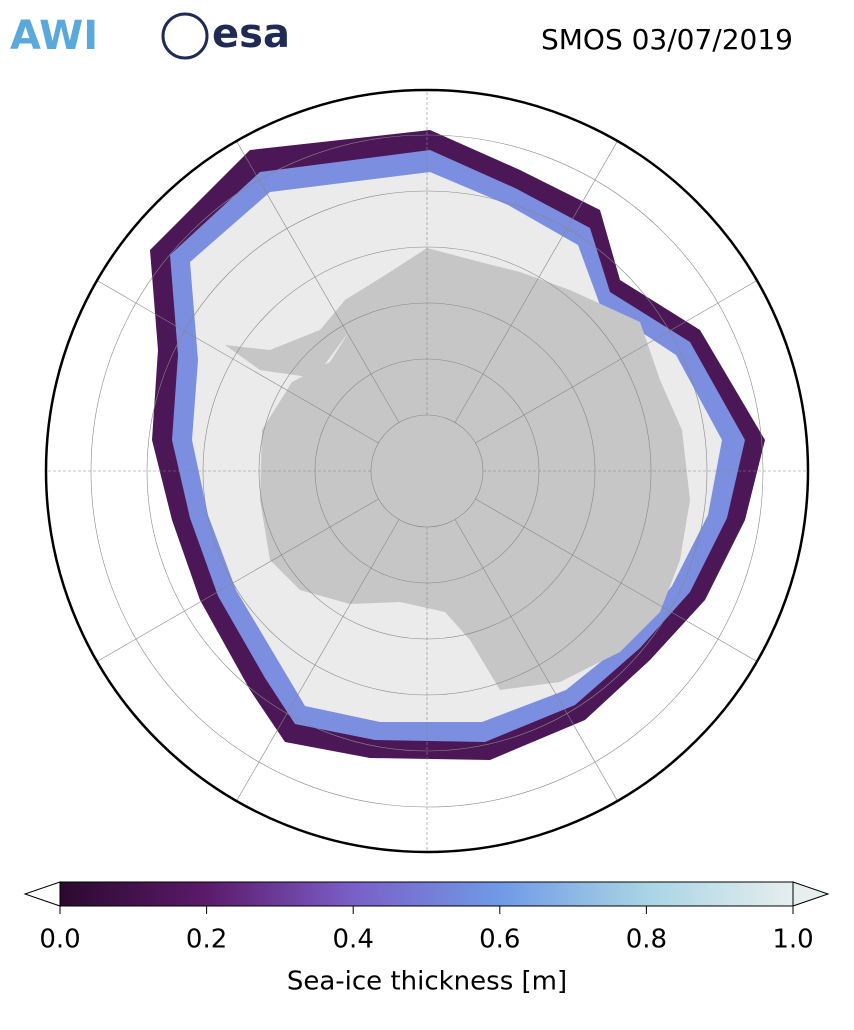 Image resolution: width=854 pixels, height=1030 pixels. What do you see at coordinates (427, 982) in the screenshot?
I see `colorbar-label: Sea-ice thickness [m]` at bounding box center [427, 982].